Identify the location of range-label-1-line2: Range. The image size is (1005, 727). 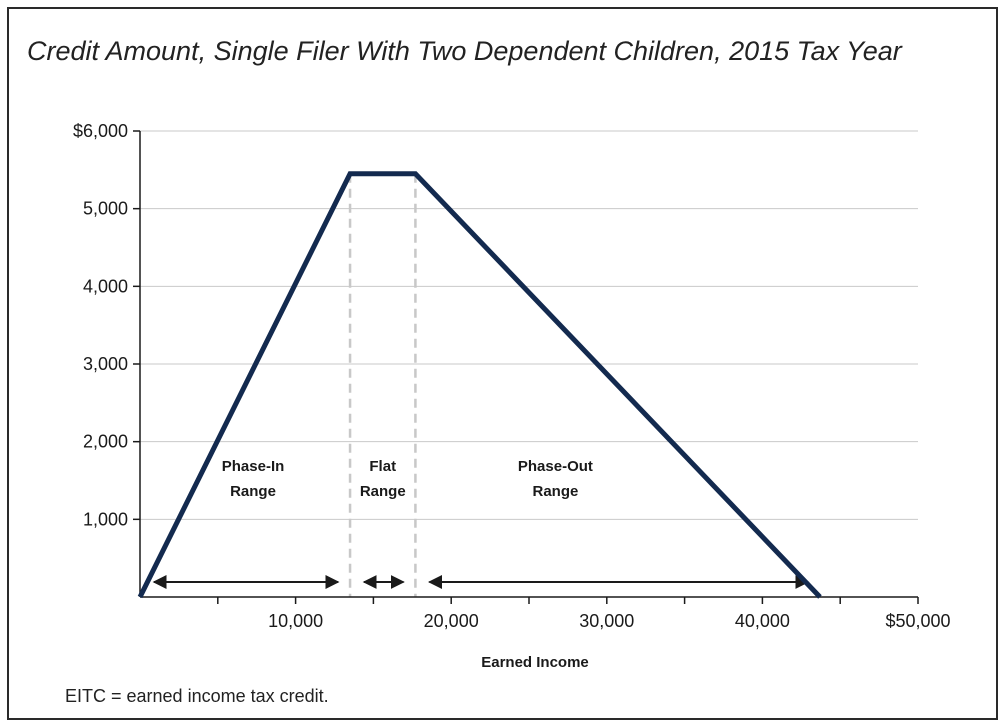
(253, 491).